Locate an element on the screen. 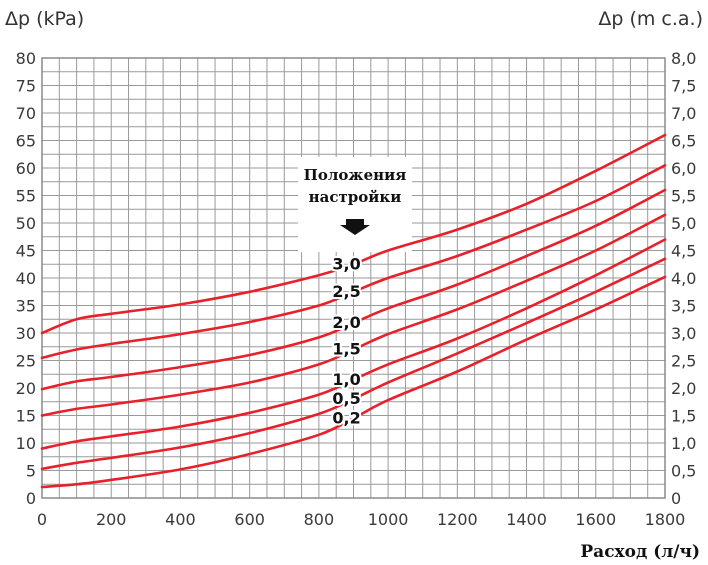  y-tick-label-left: 10 is located at coordinates (26, 443).